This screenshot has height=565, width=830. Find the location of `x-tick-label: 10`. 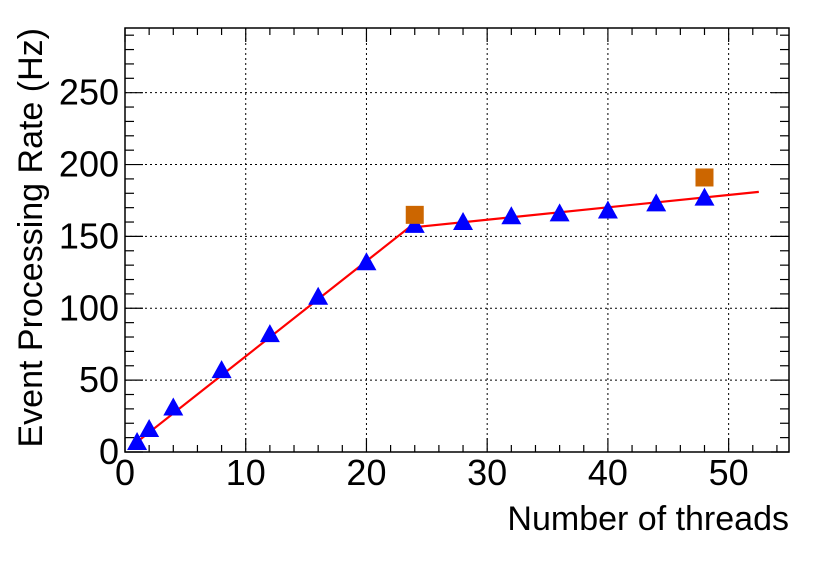

x-tick-label: 10 is located at coordinates (246, 472).